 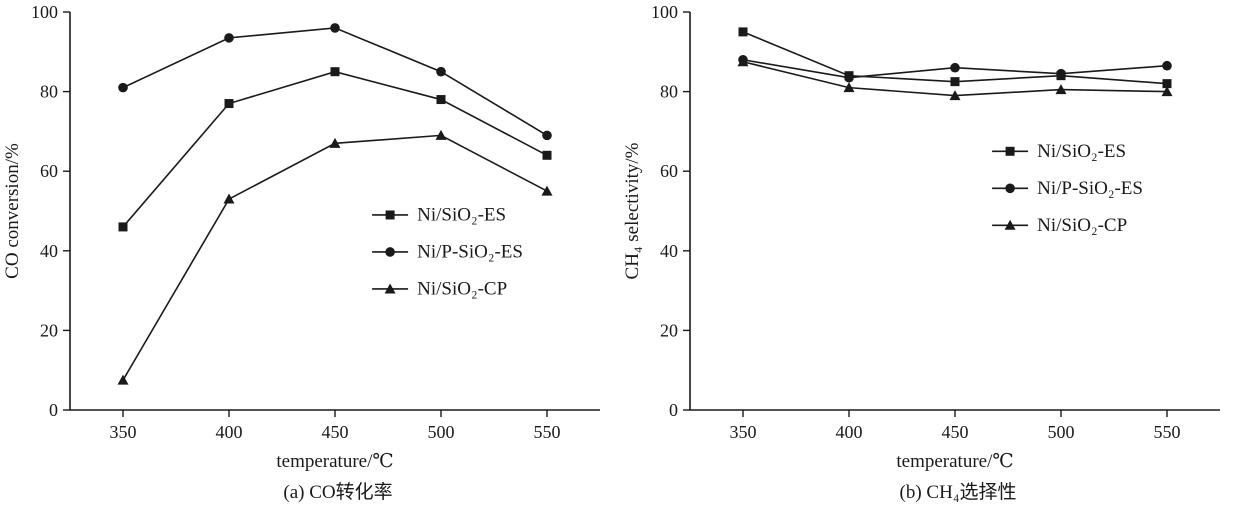 I want to click on y-axis-label: CO conversion/%, so click(x=12, y=211).